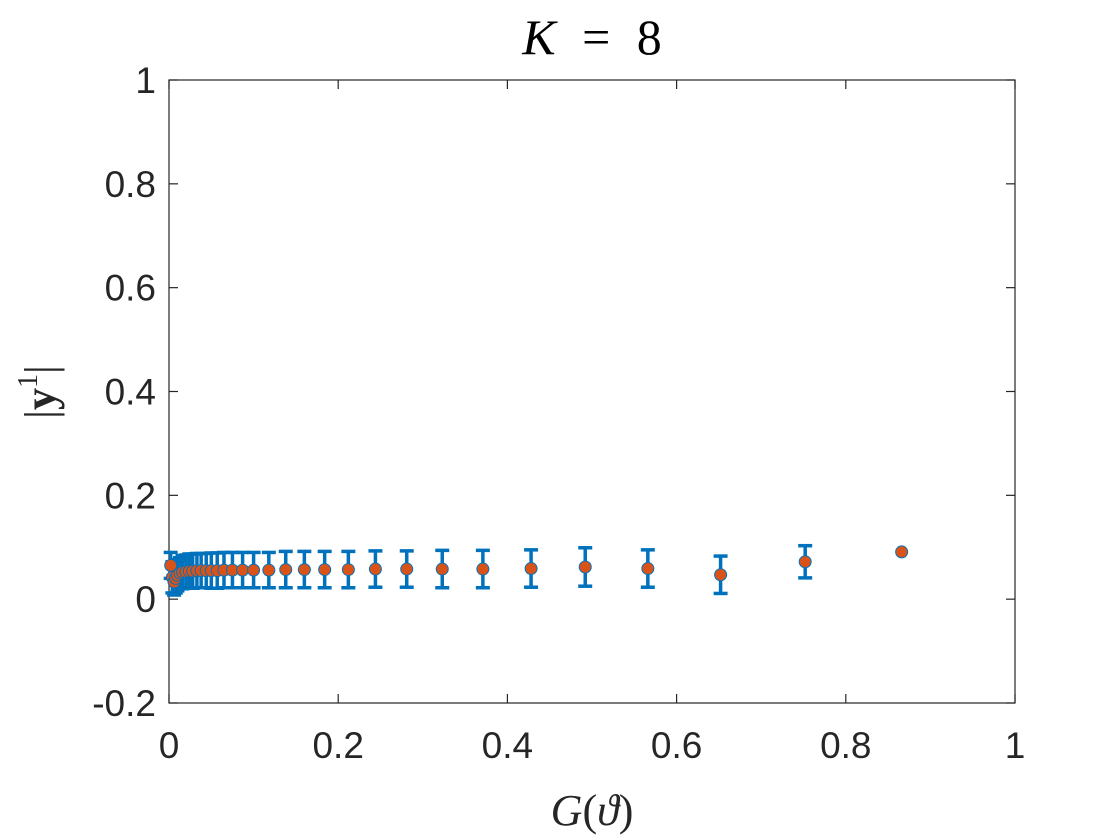 This screenshot has height=840, width=1120. What do you see at coordinates (539, 37) in the screenshot?
I see `title-variable: K` at bounding box center [539, 37].